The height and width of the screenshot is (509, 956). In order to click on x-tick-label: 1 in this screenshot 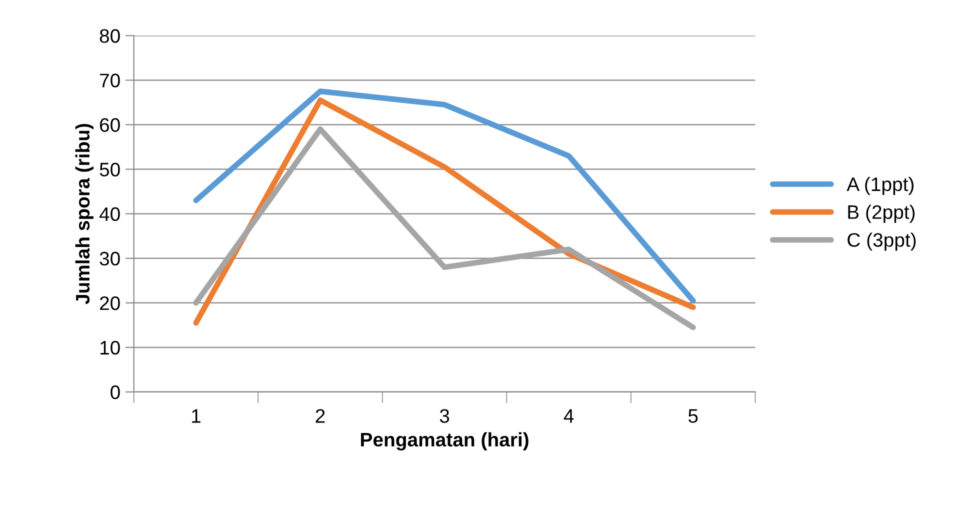, I will do `click(196, 416)`.